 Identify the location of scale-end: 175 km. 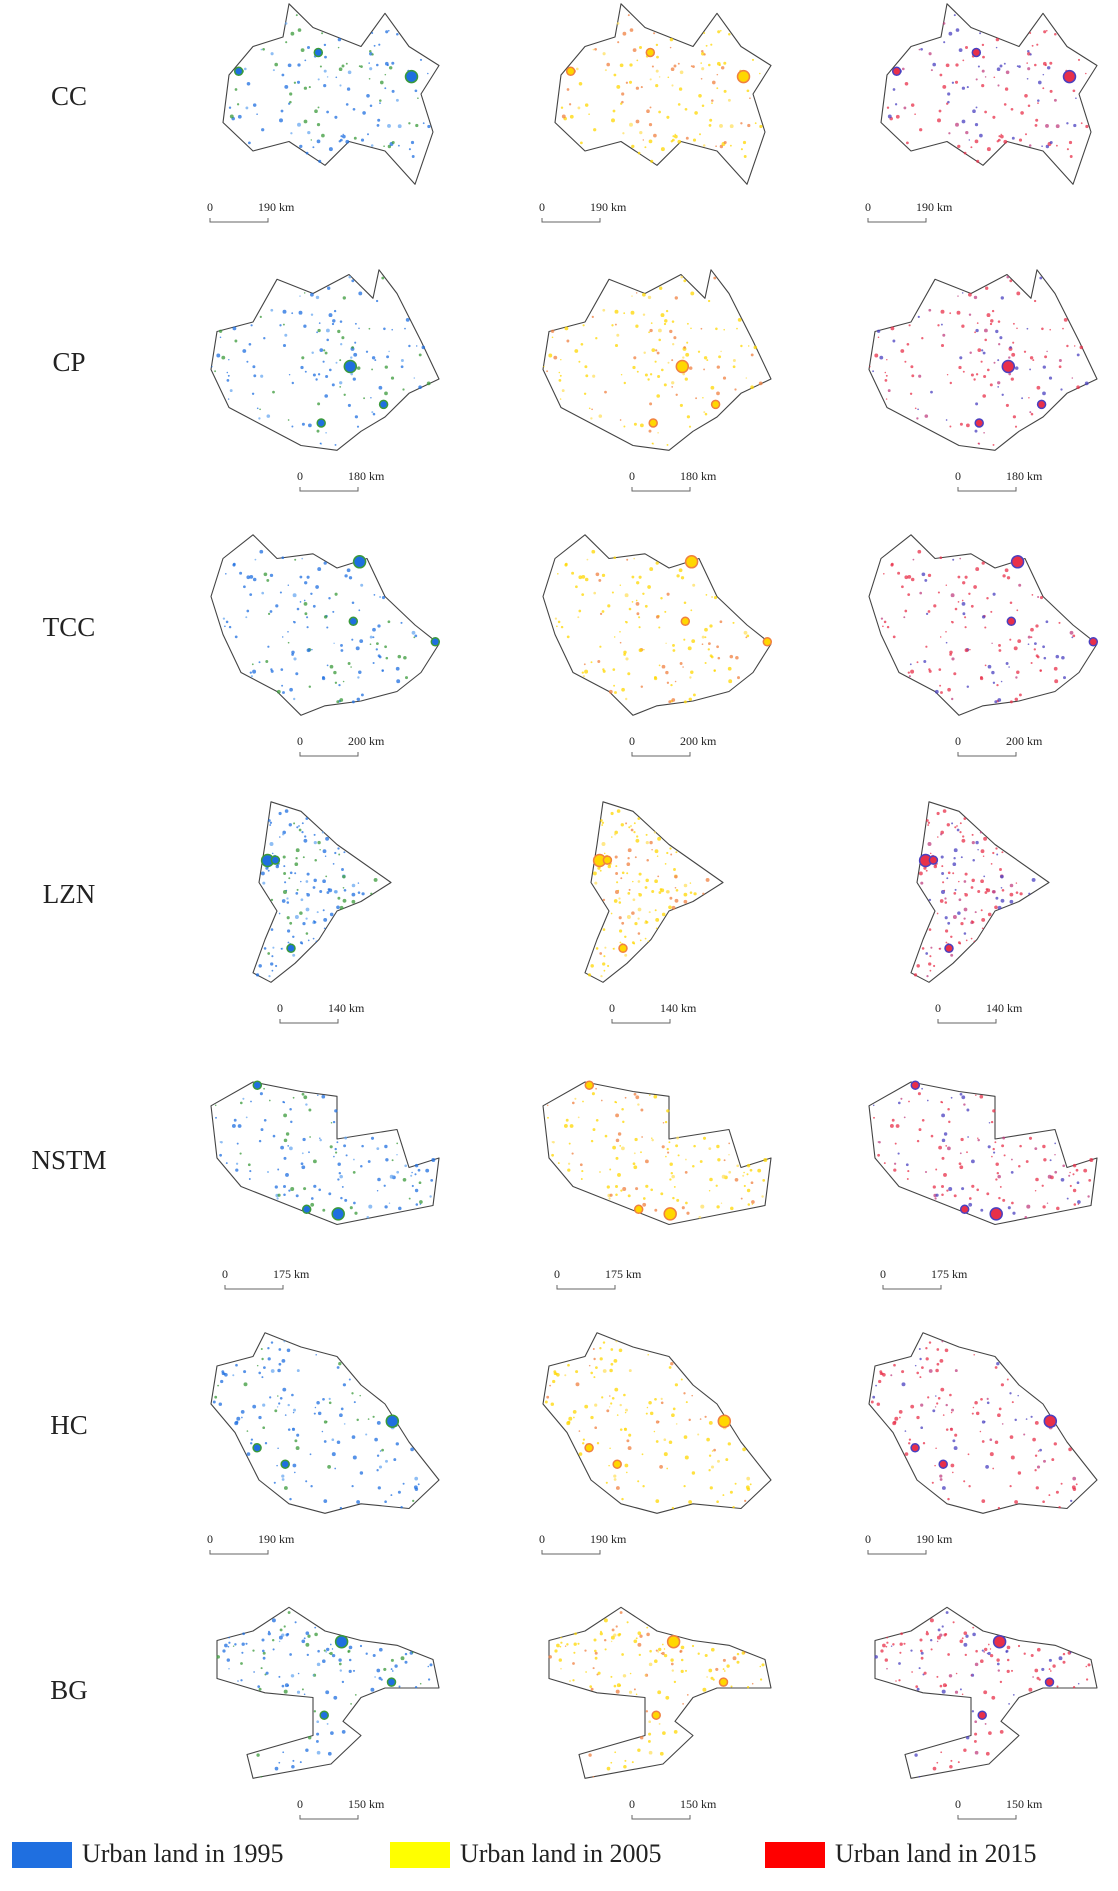
(623, 1274).